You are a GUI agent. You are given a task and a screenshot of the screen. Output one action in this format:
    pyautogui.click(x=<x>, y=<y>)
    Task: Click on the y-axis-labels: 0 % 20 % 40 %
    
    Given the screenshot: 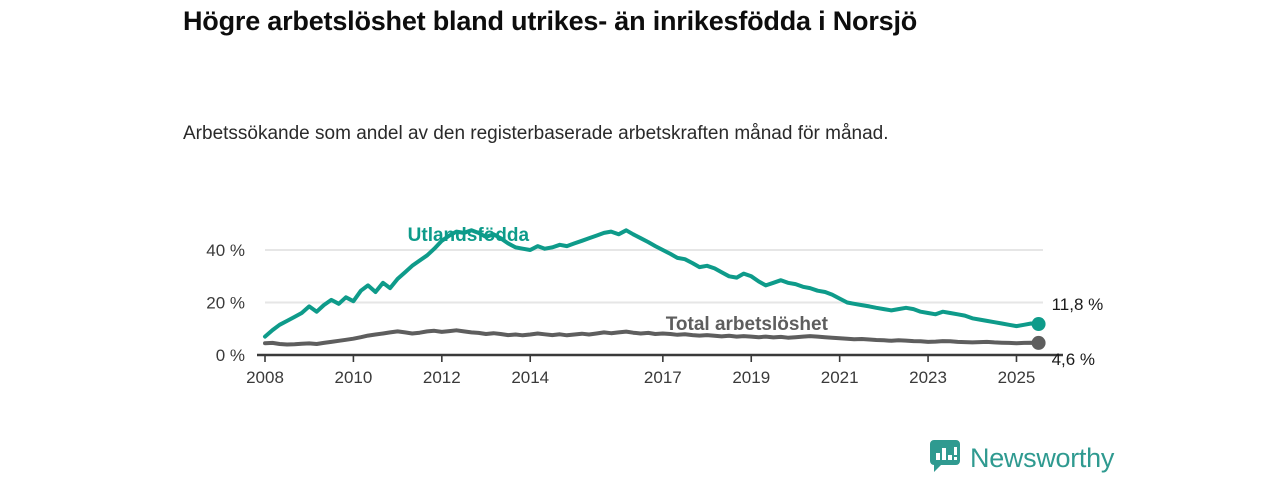 What is the action you would take?
    pyautogui.click(x=225, y=303)
    